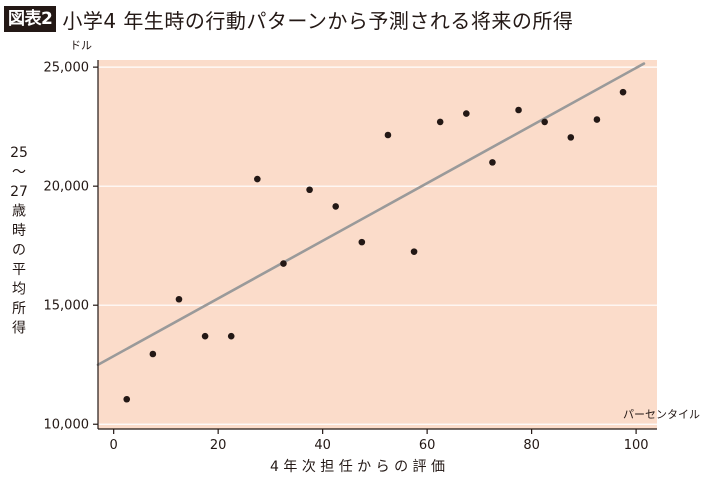 The width and height of the screenshot is (710, 478). I want to click on figure-badge: 図表2, so click(30, 19).